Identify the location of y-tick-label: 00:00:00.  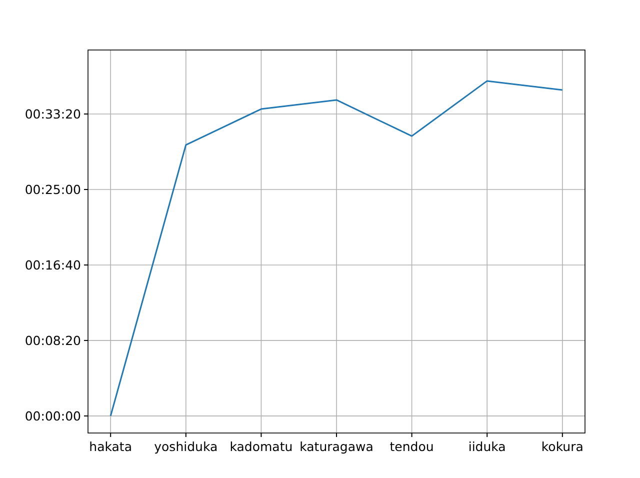
(53, 416).